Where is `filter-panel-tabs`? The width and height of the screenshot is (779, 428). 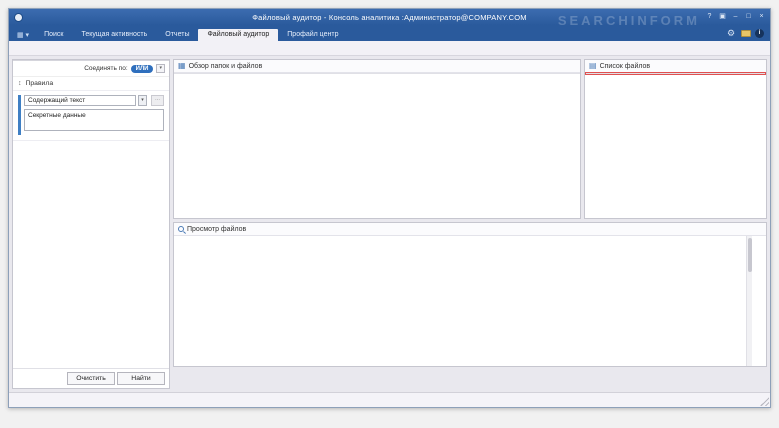 filter-panel-tabs is located at coordinates (91, 60).